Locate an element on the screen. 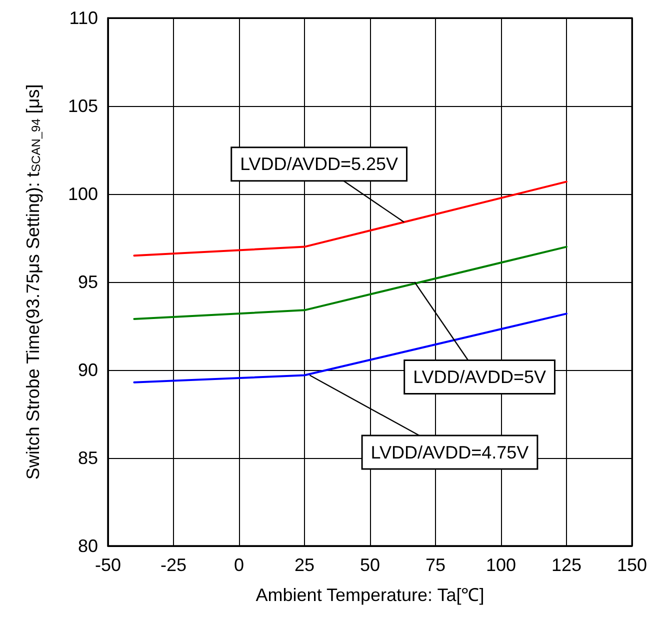 Image resolution: width=653 pixels, height=633 pixels. x-tick-label: 0 is located at coordinates (239, 565).